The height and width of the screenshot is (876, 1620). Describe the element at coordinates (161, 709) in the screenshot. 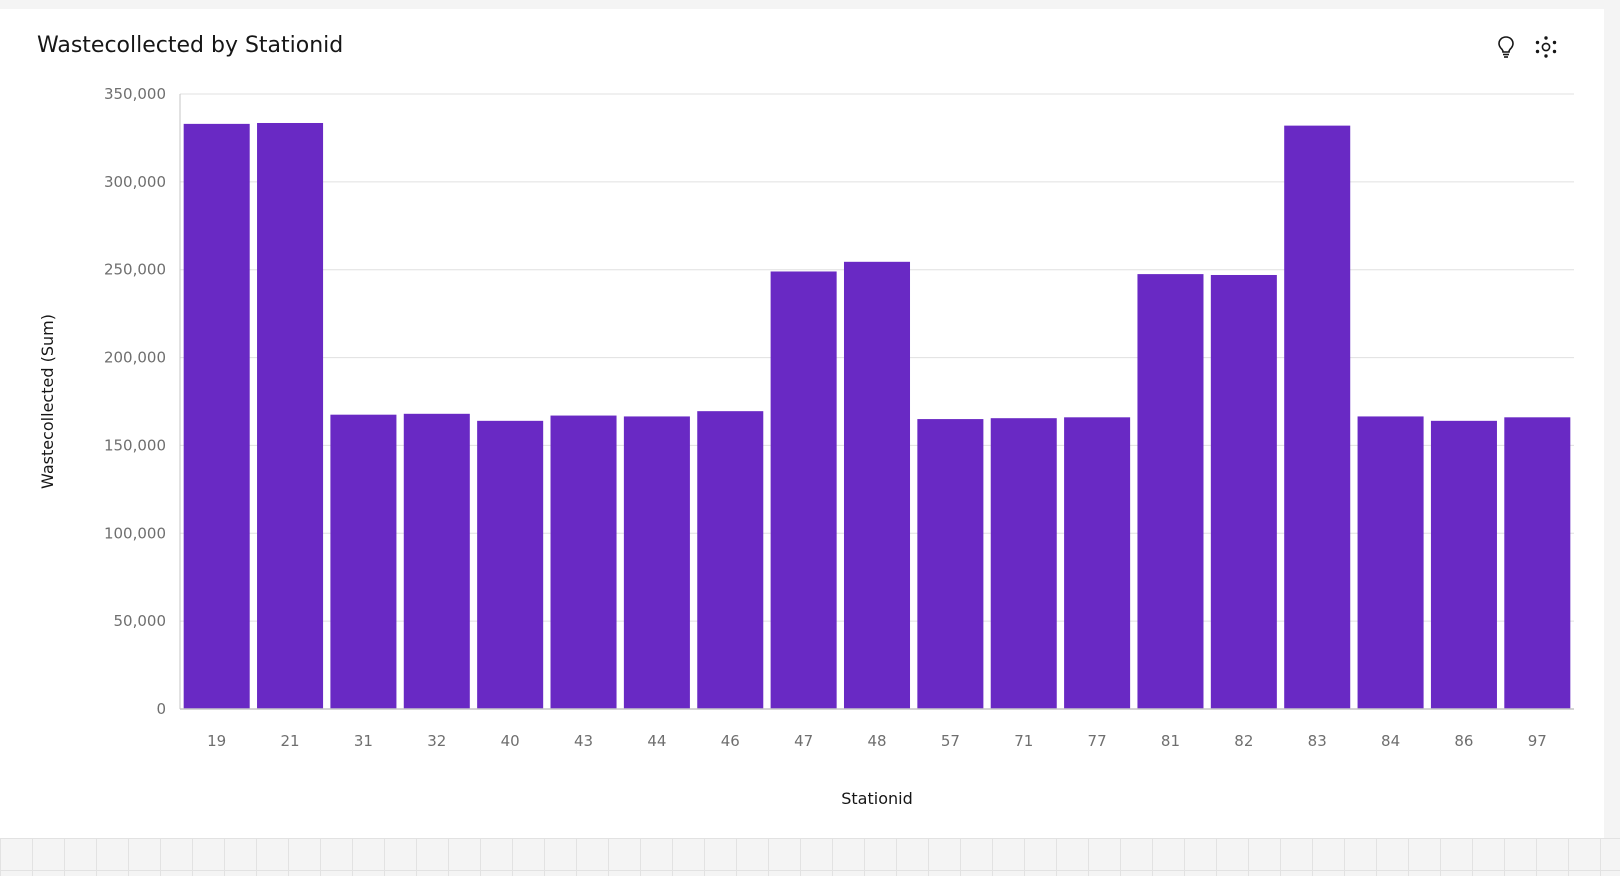

I see `y-tick-label: 0` at that location.